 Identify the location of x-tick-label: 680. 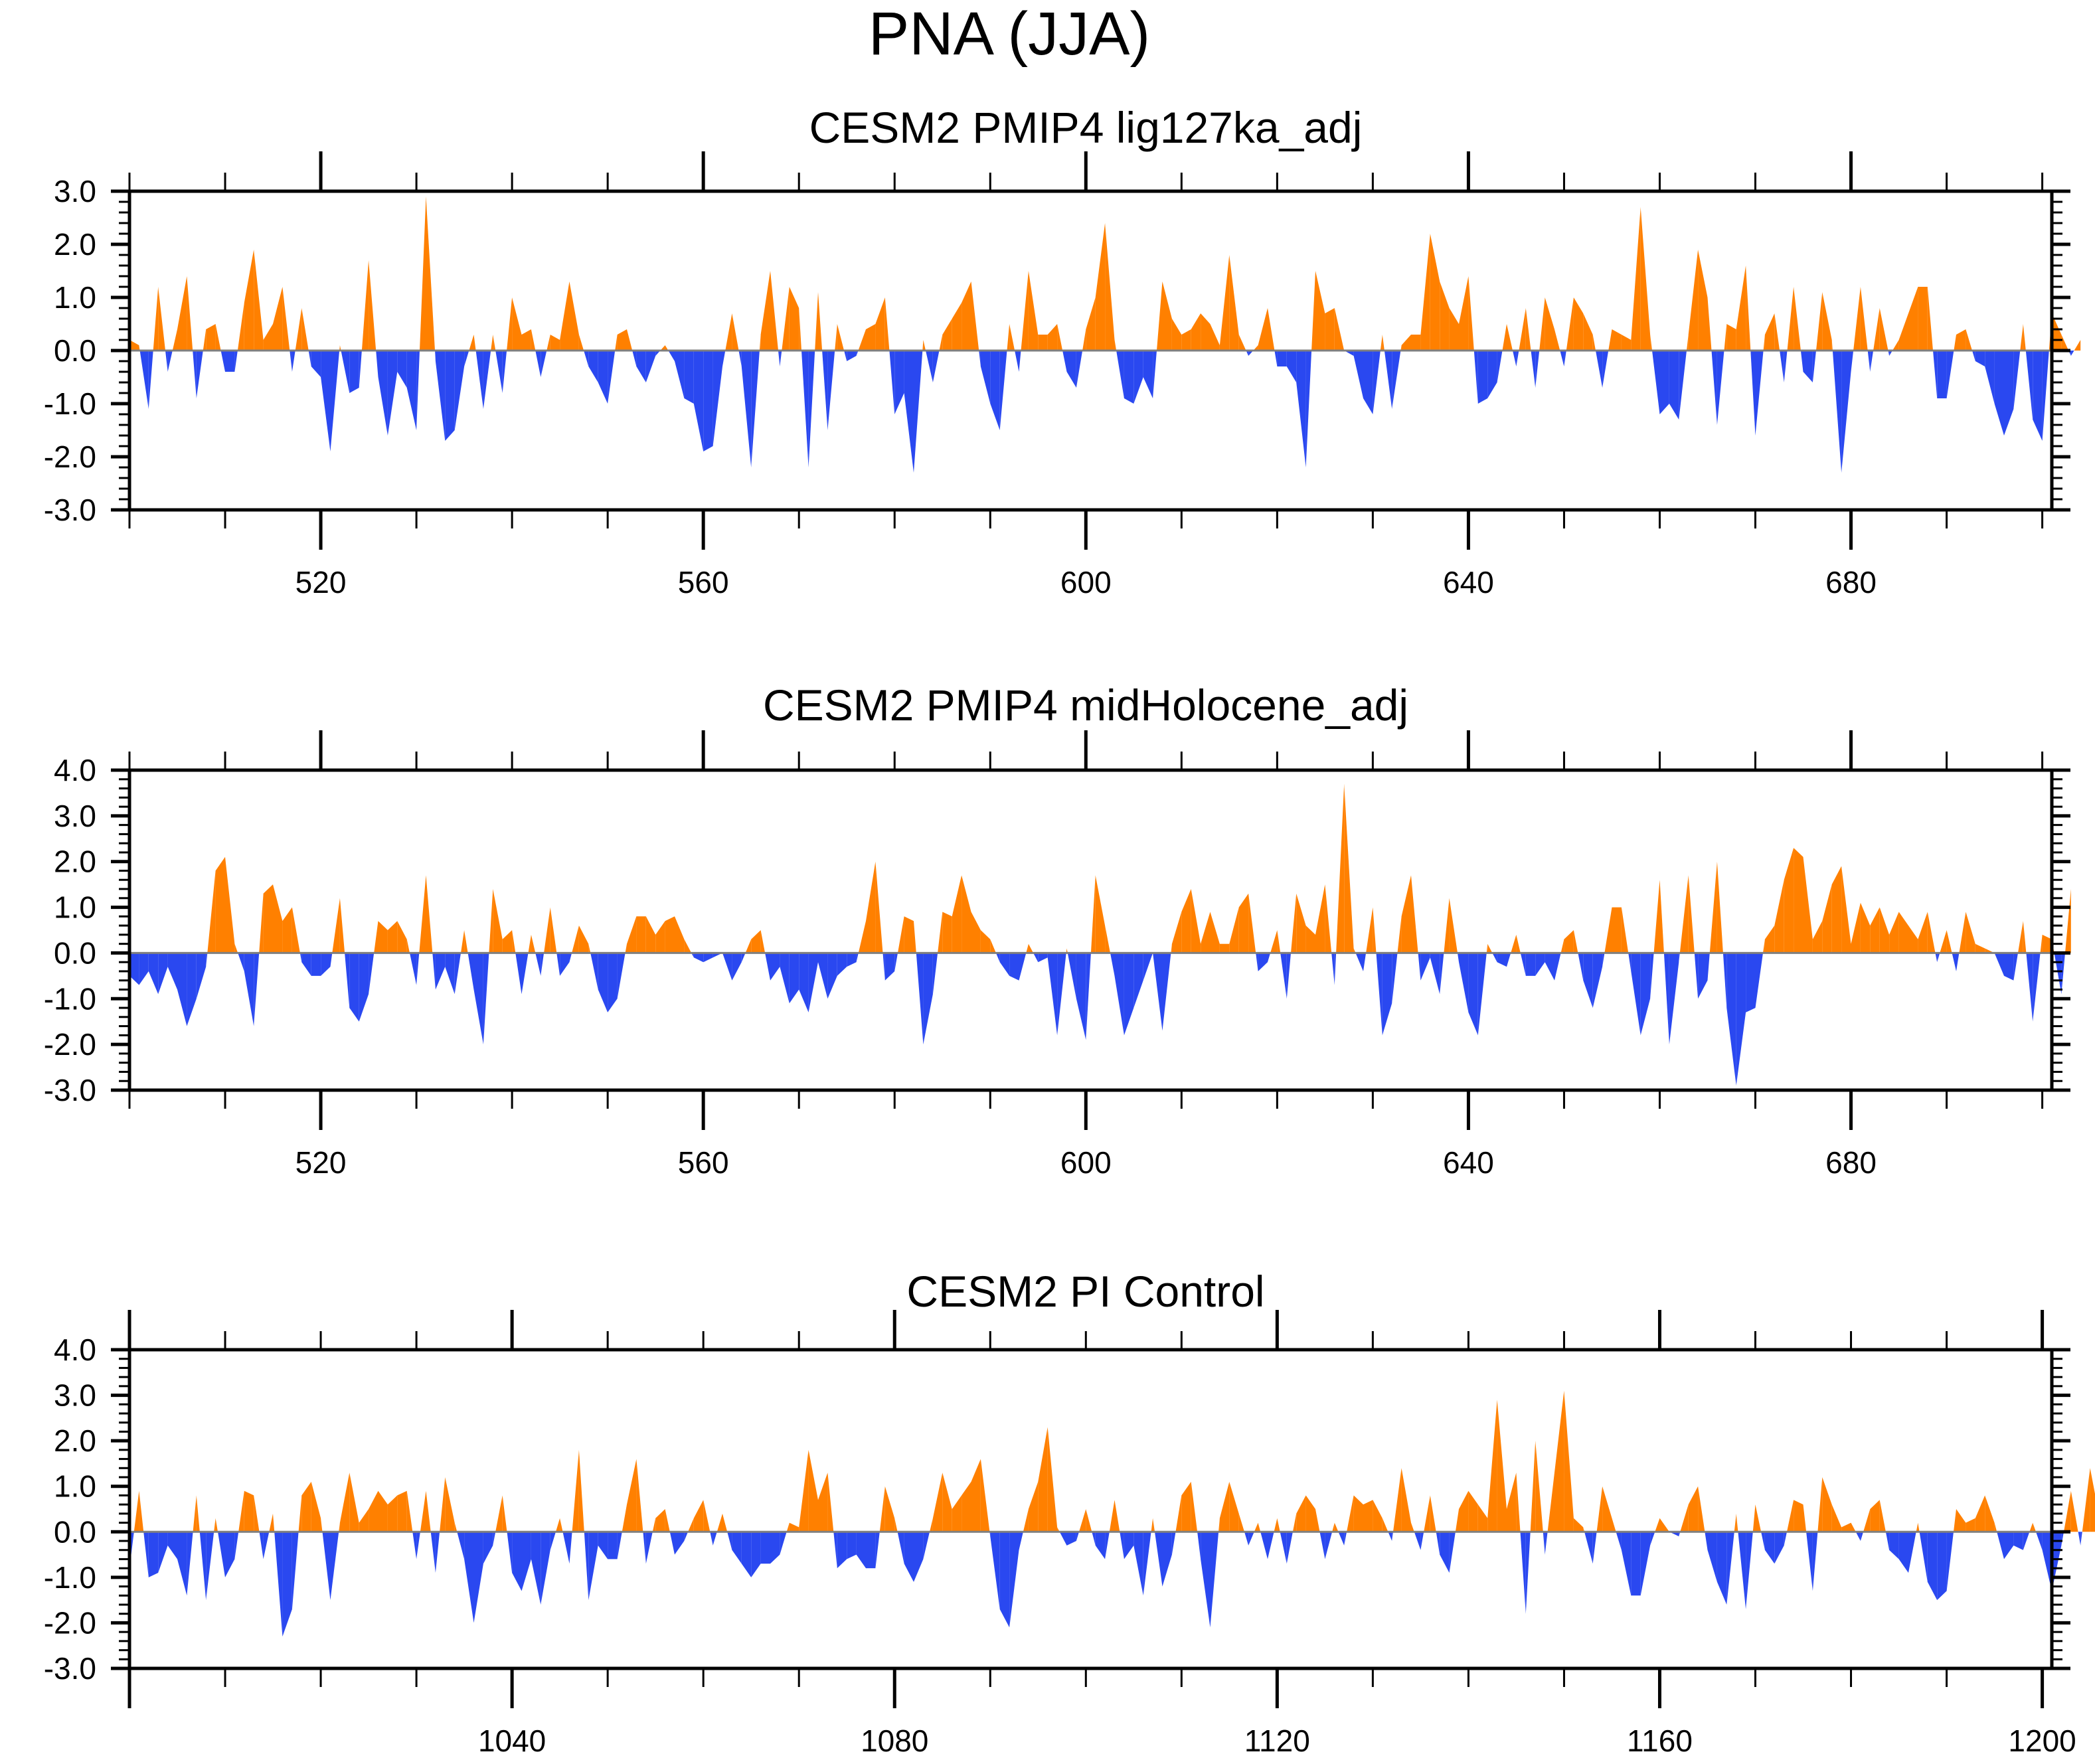
(1851, 1162).